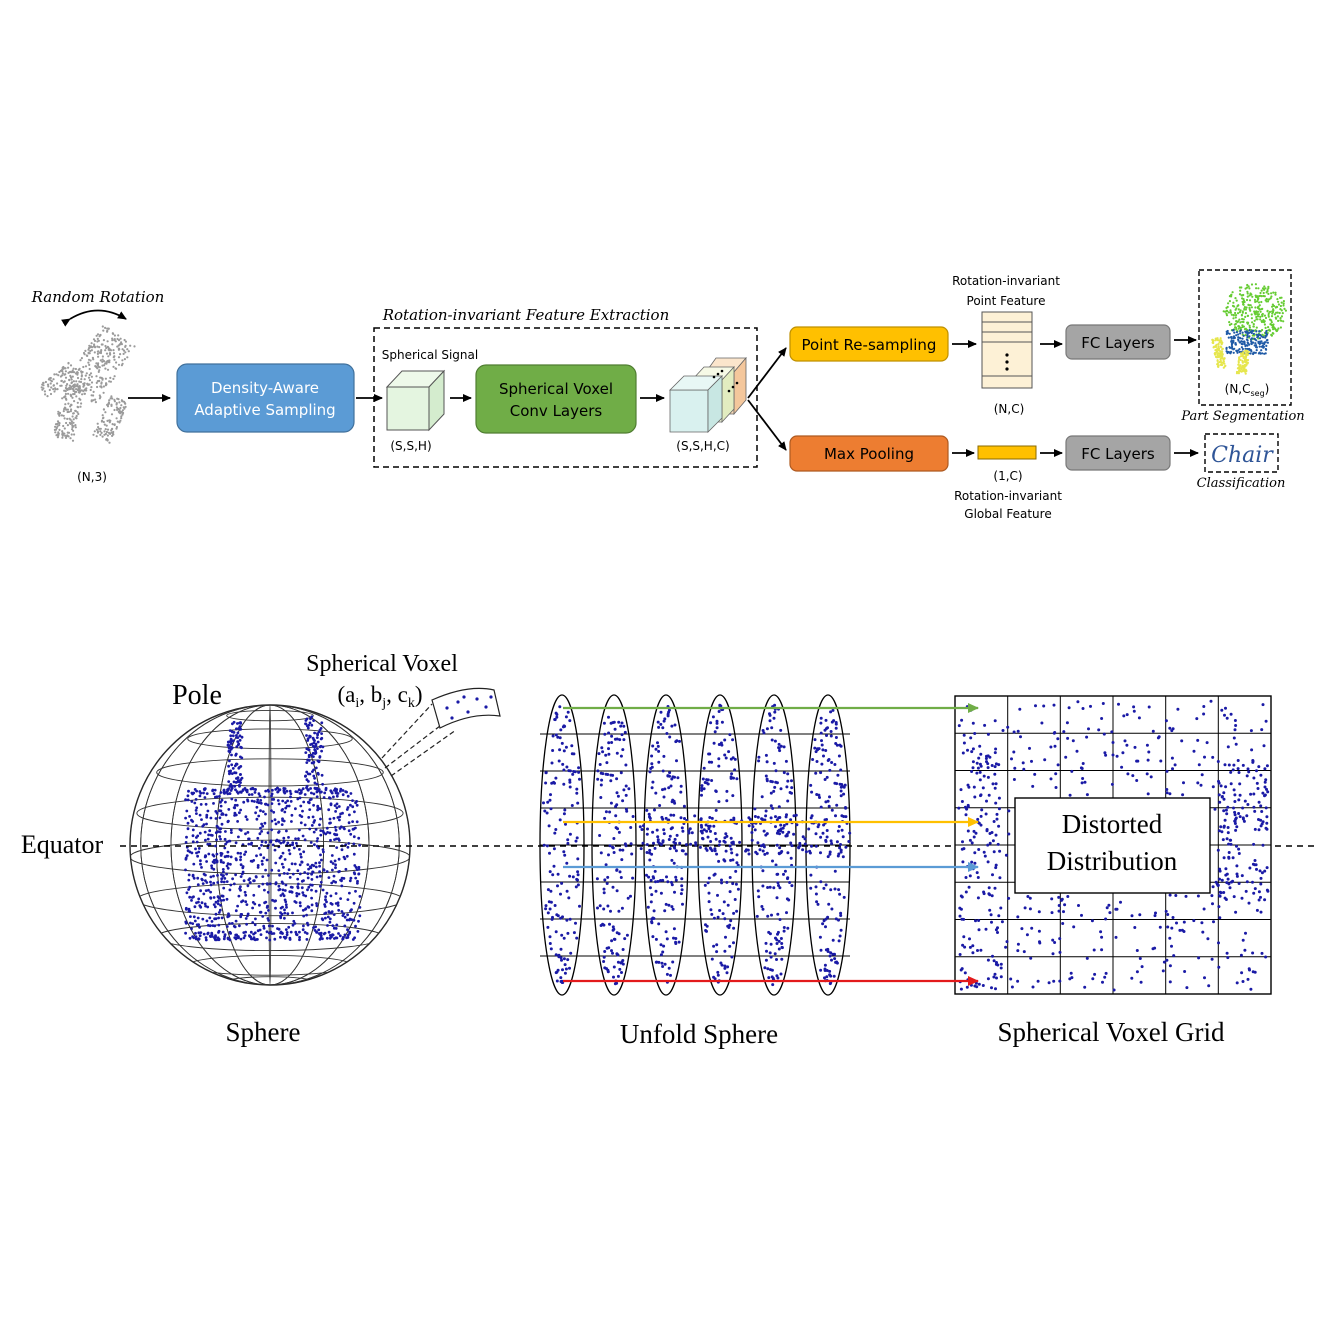 Image resolution: width=1318 pixels, height=1320 pixels. I want to click on sampling-box, so click(265, 398).